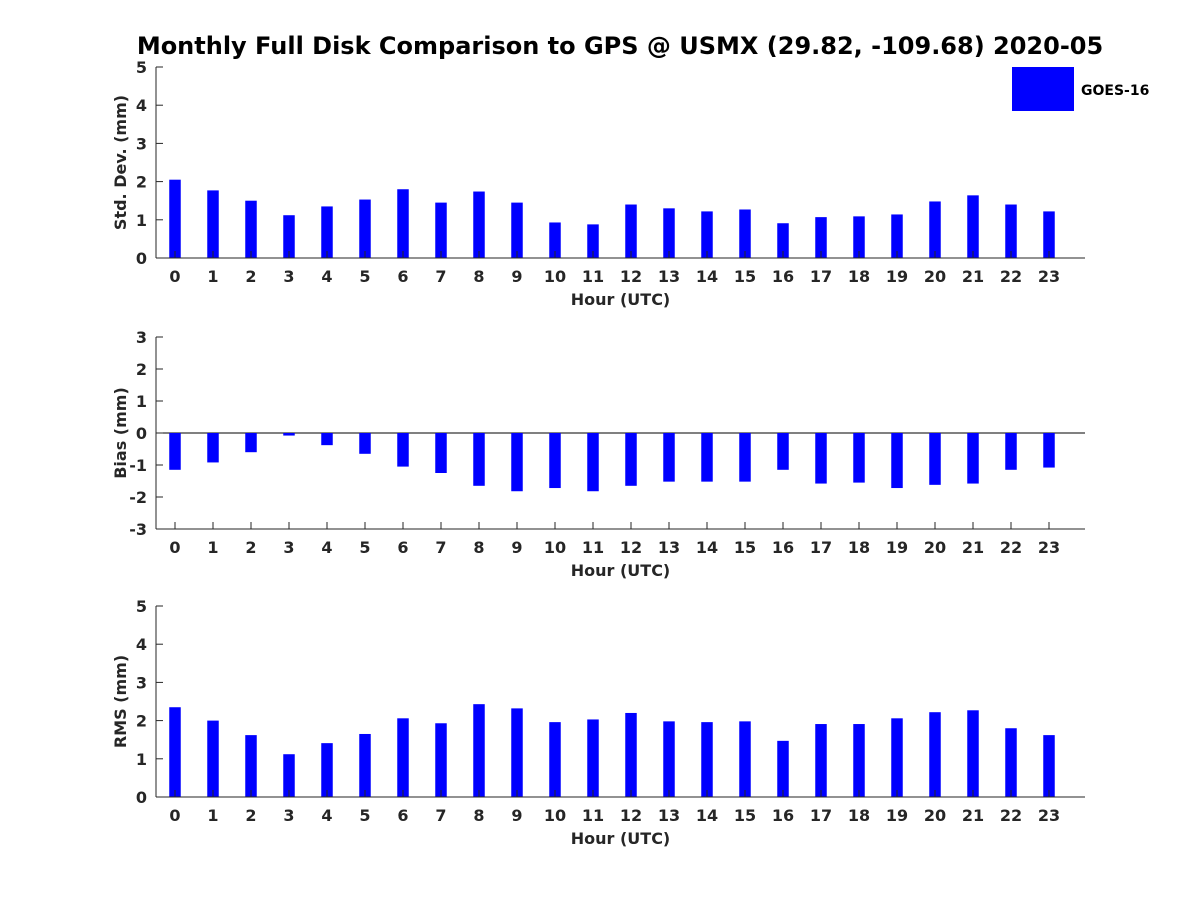 Image resolution: width=1200 pixels, height=900 pixels. What do you see at coordinates (745, 815) in the screenshot?
I see `rms-xtick-label: 15` at bounding box center [745, 815].